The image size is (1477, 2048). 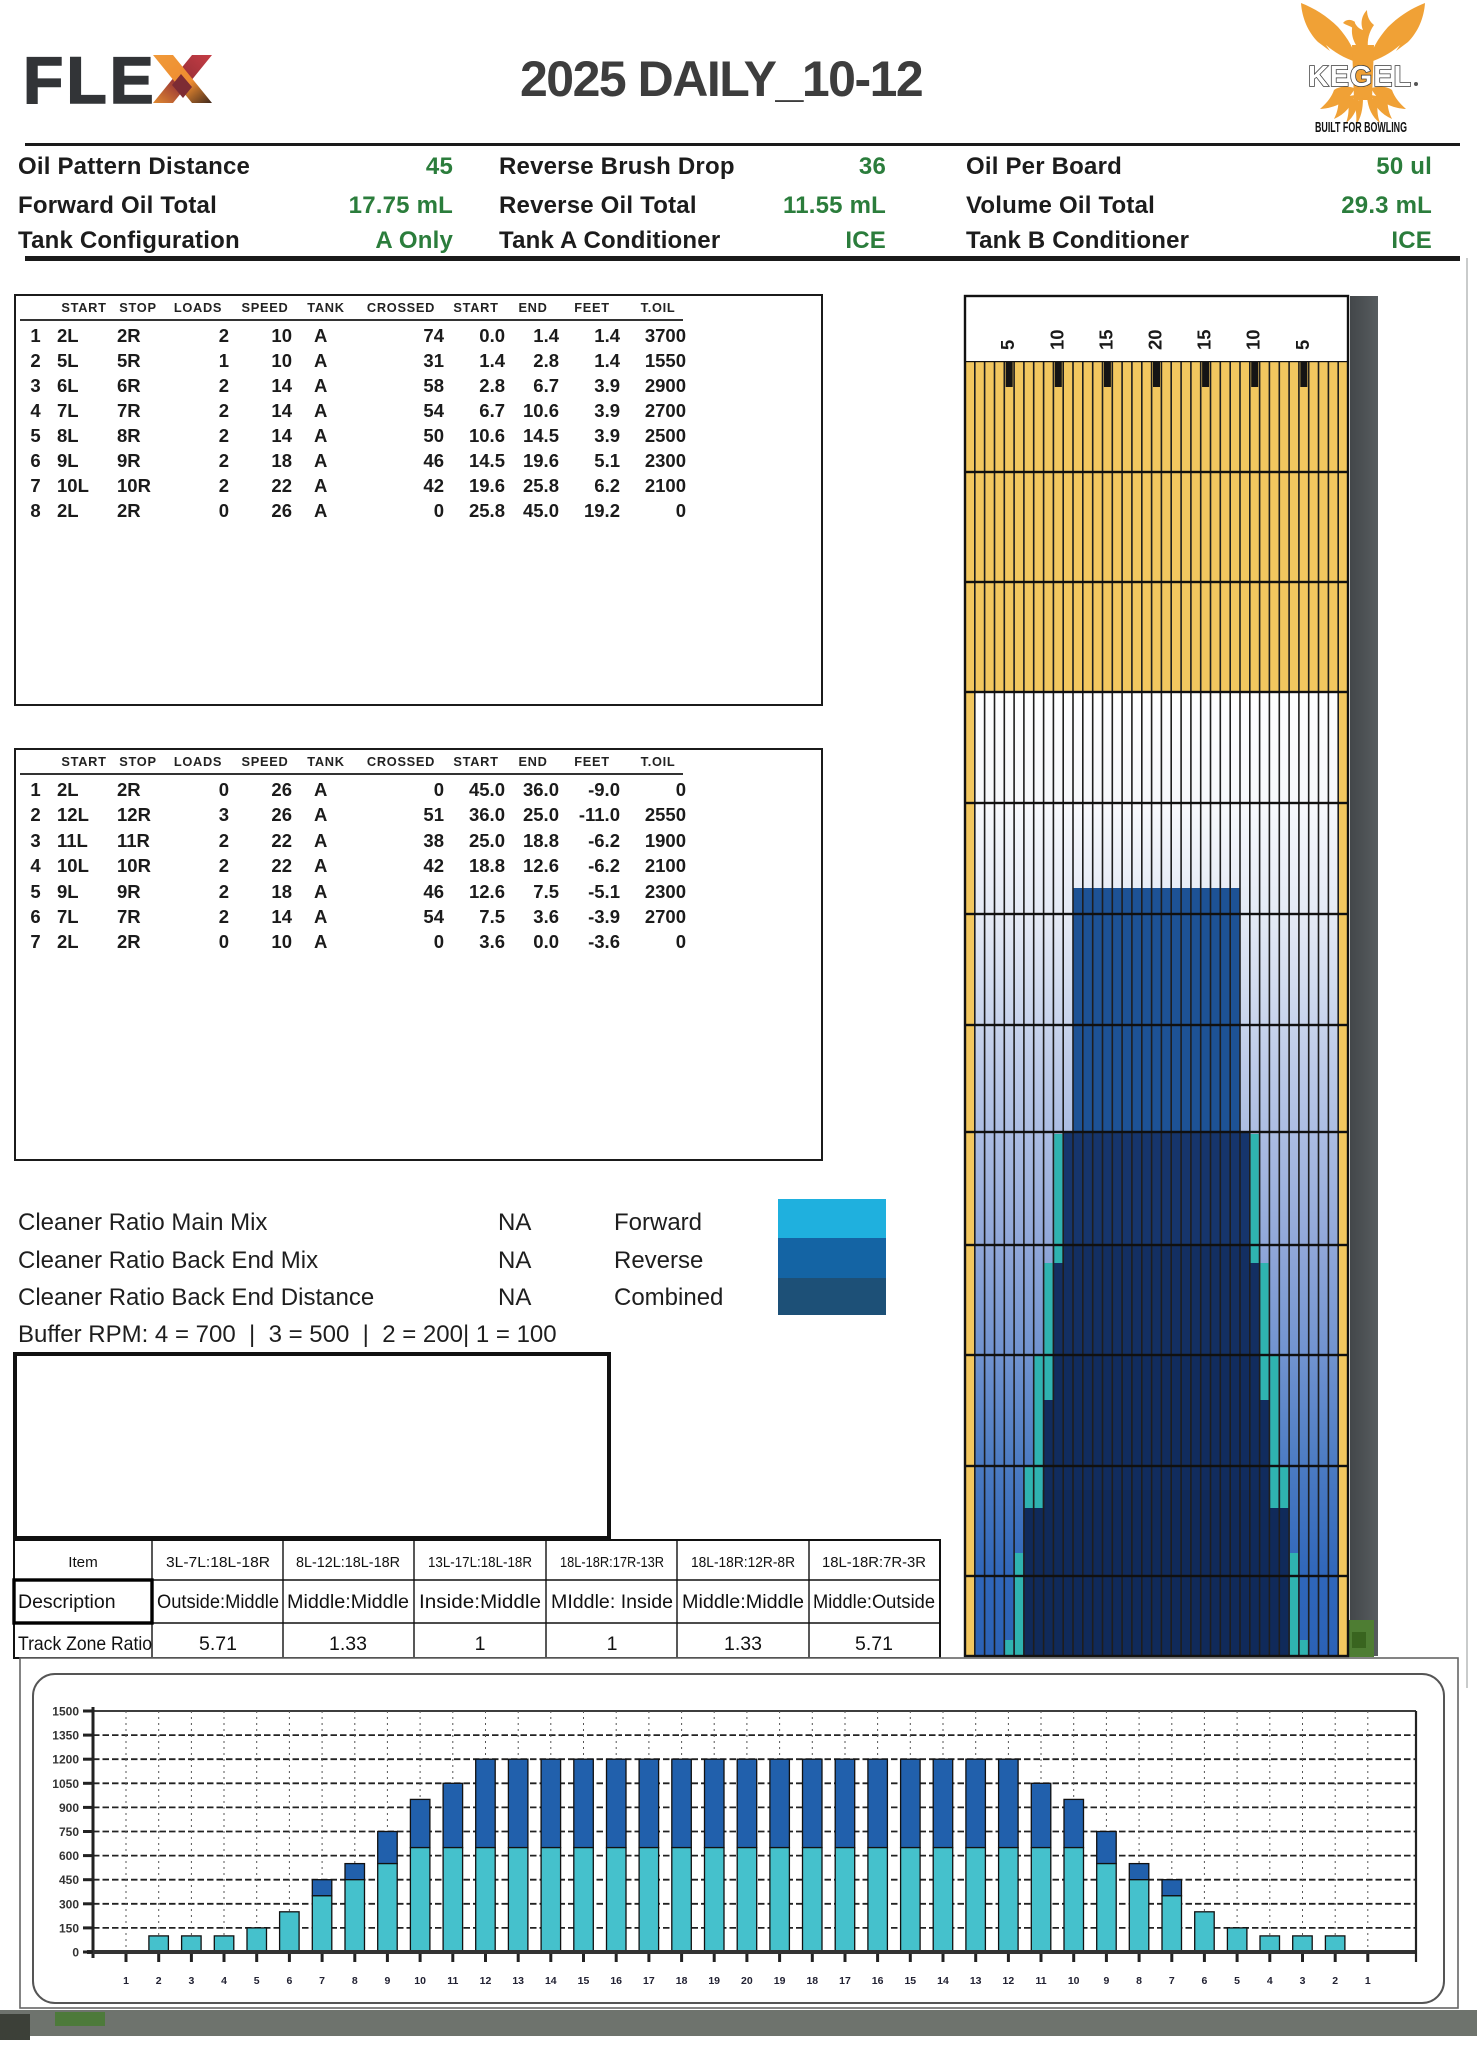 I want to click on svg-text: MIddle: Inside, so click(x=612, y=1602).